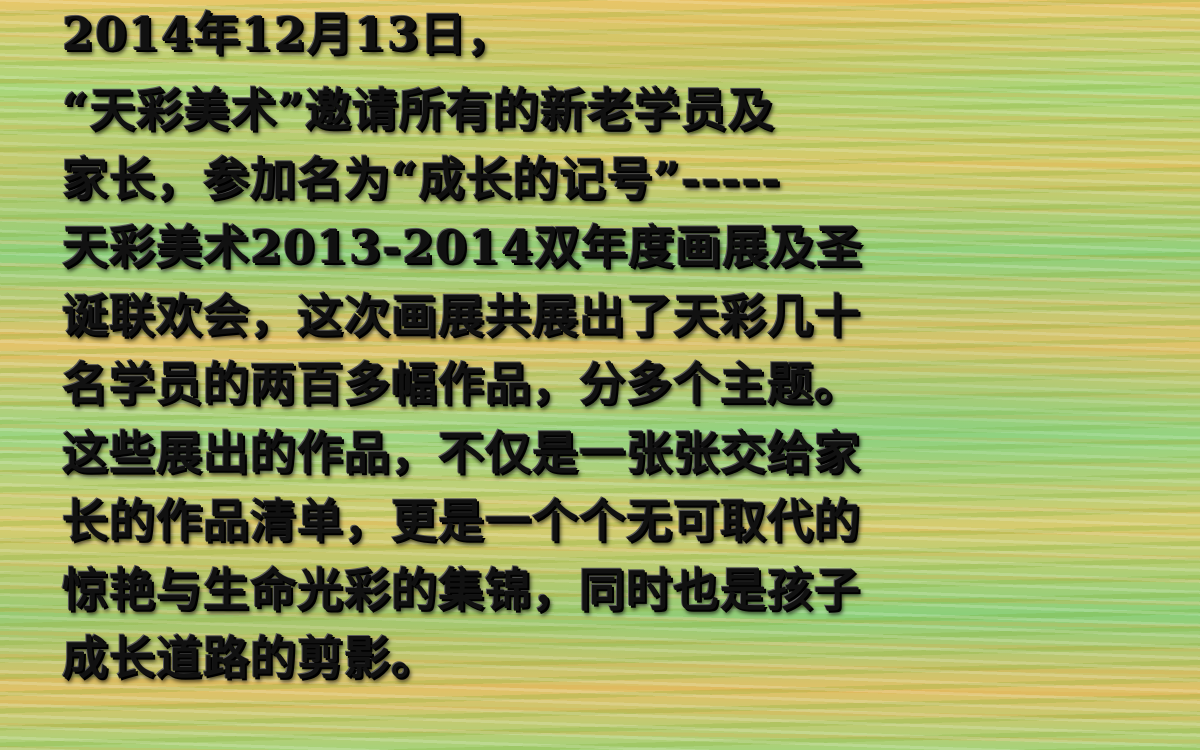  Describe the element at coordinates (288, 34) in the screenshot. I see `date-line: 2014年12月13日，` at that location.